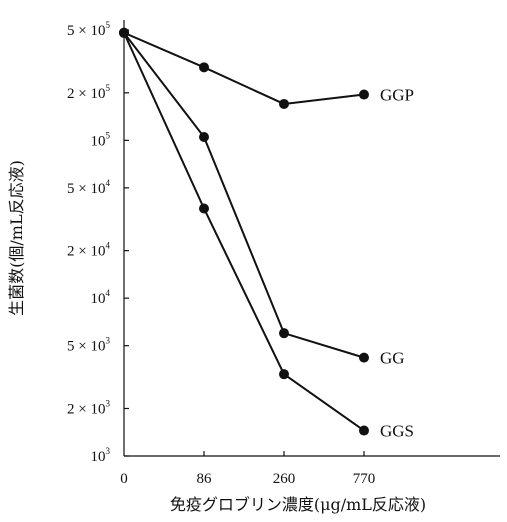 This screenshot has height=522, width=507. What do you see at coordinates (124, 479) in the screenshot?
I see `x-tick-label: 0` at bounding box center [124, 479].